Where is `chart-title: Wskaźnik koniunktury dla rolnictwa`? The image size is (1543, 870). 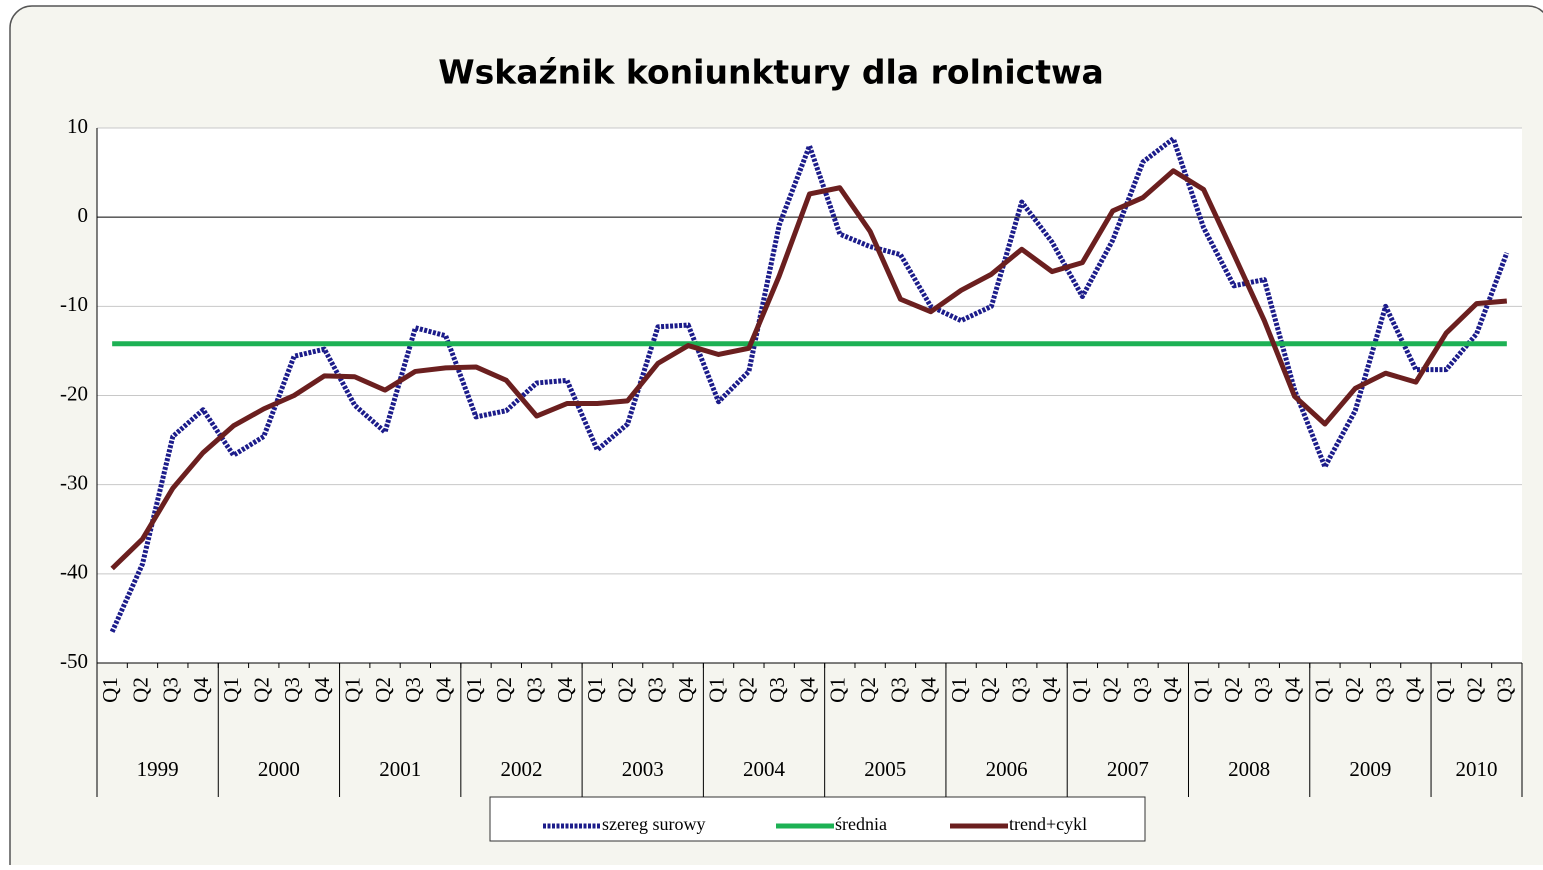 chart-title: Wskaźnik koniunktury dla rolnictwa is located at coordinates (771, 72).